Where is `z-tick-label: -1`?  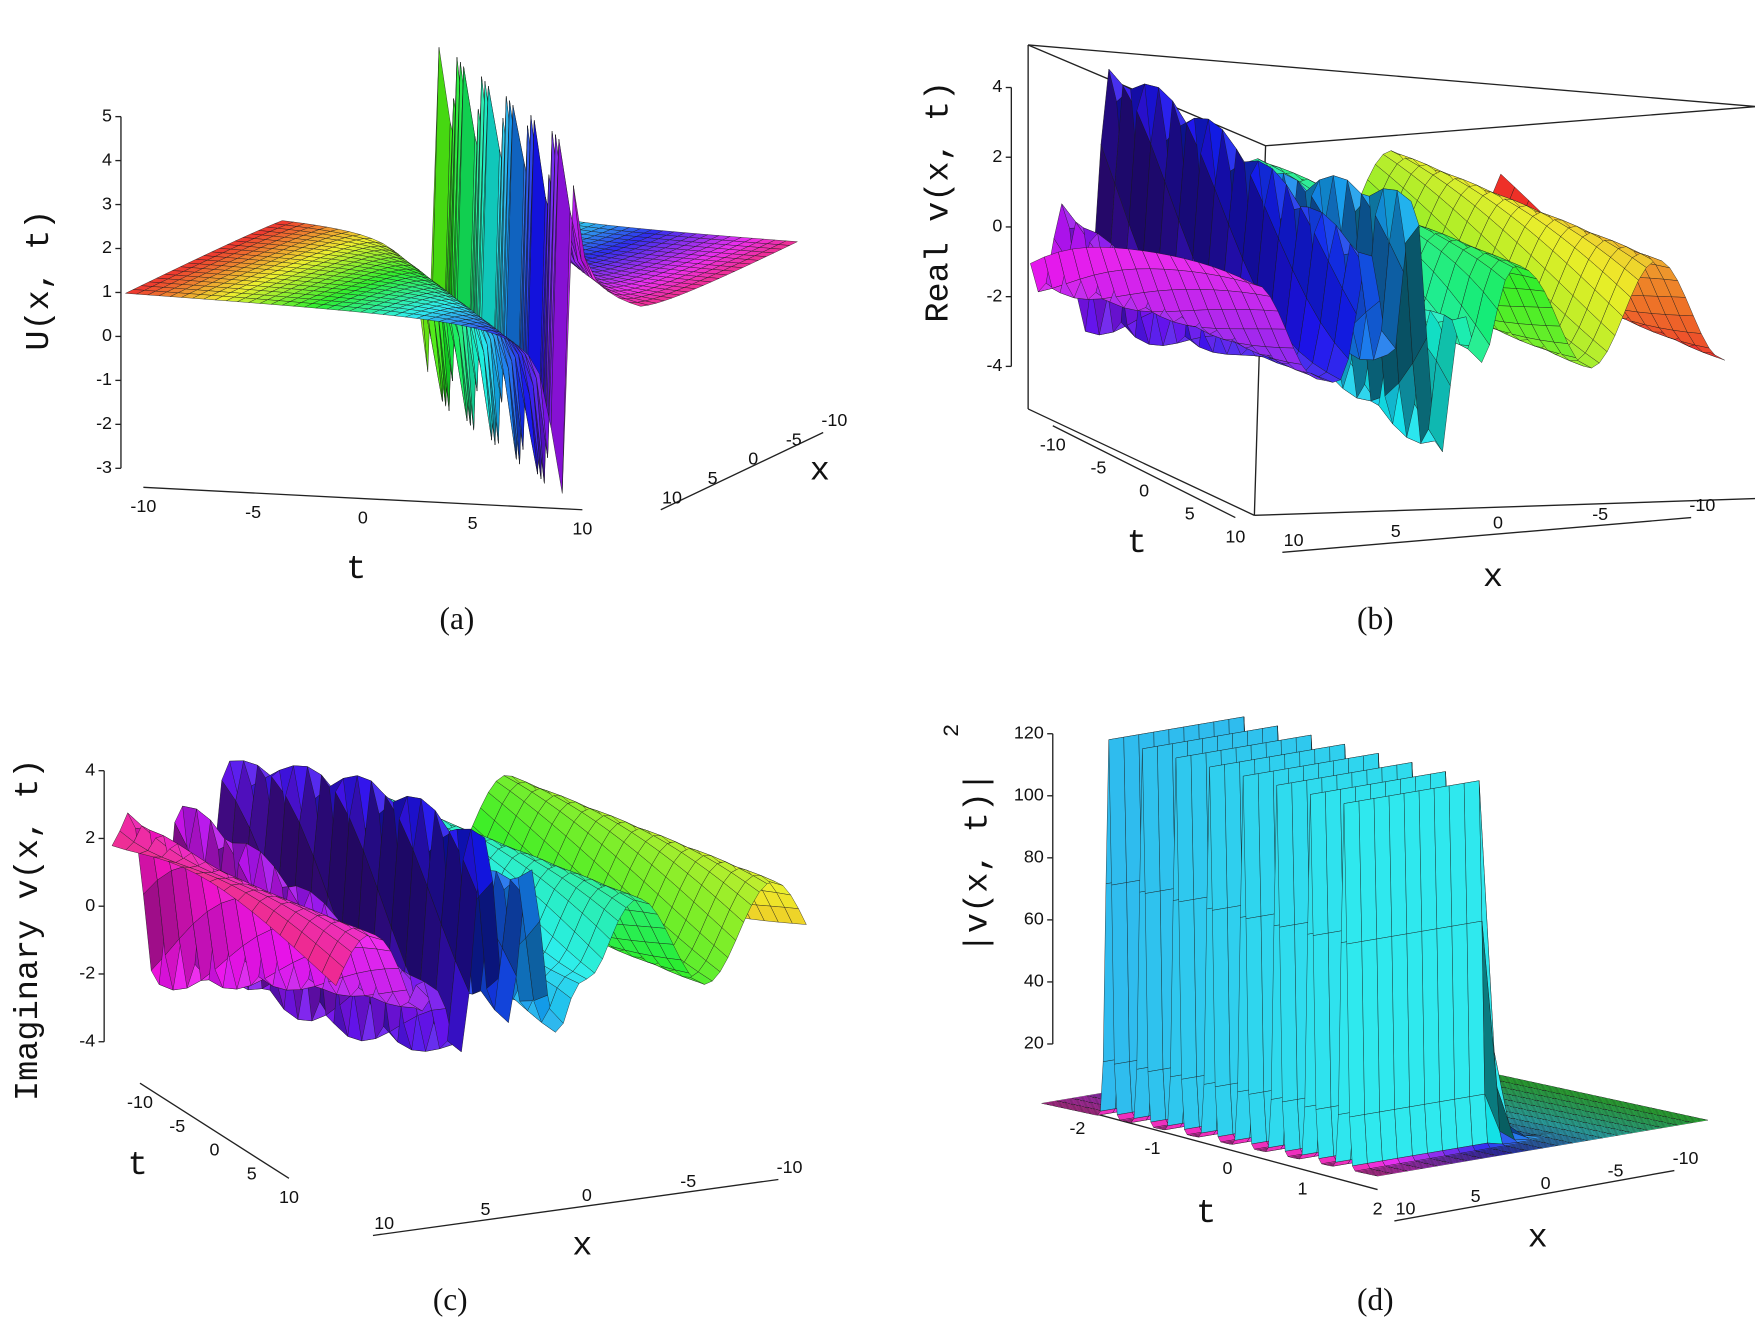
z-tick-label: -1 is located at coordinates (104, 379).